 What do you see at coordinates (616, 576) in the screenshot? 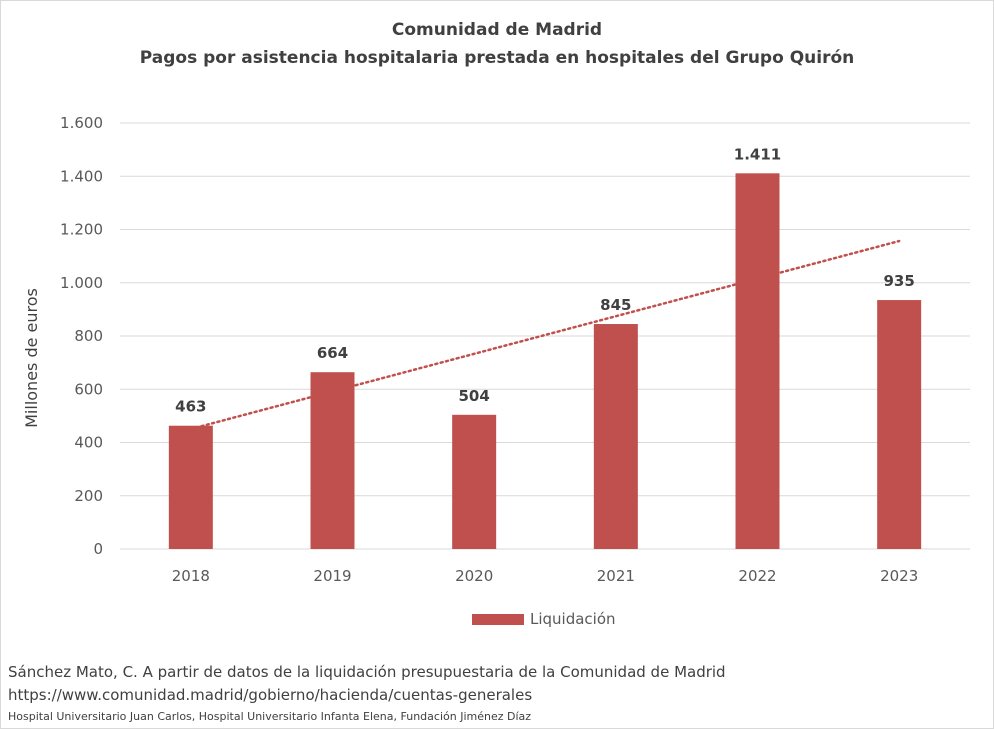
I see `x-tick-label: 2021` at bounding box center [616, 576].